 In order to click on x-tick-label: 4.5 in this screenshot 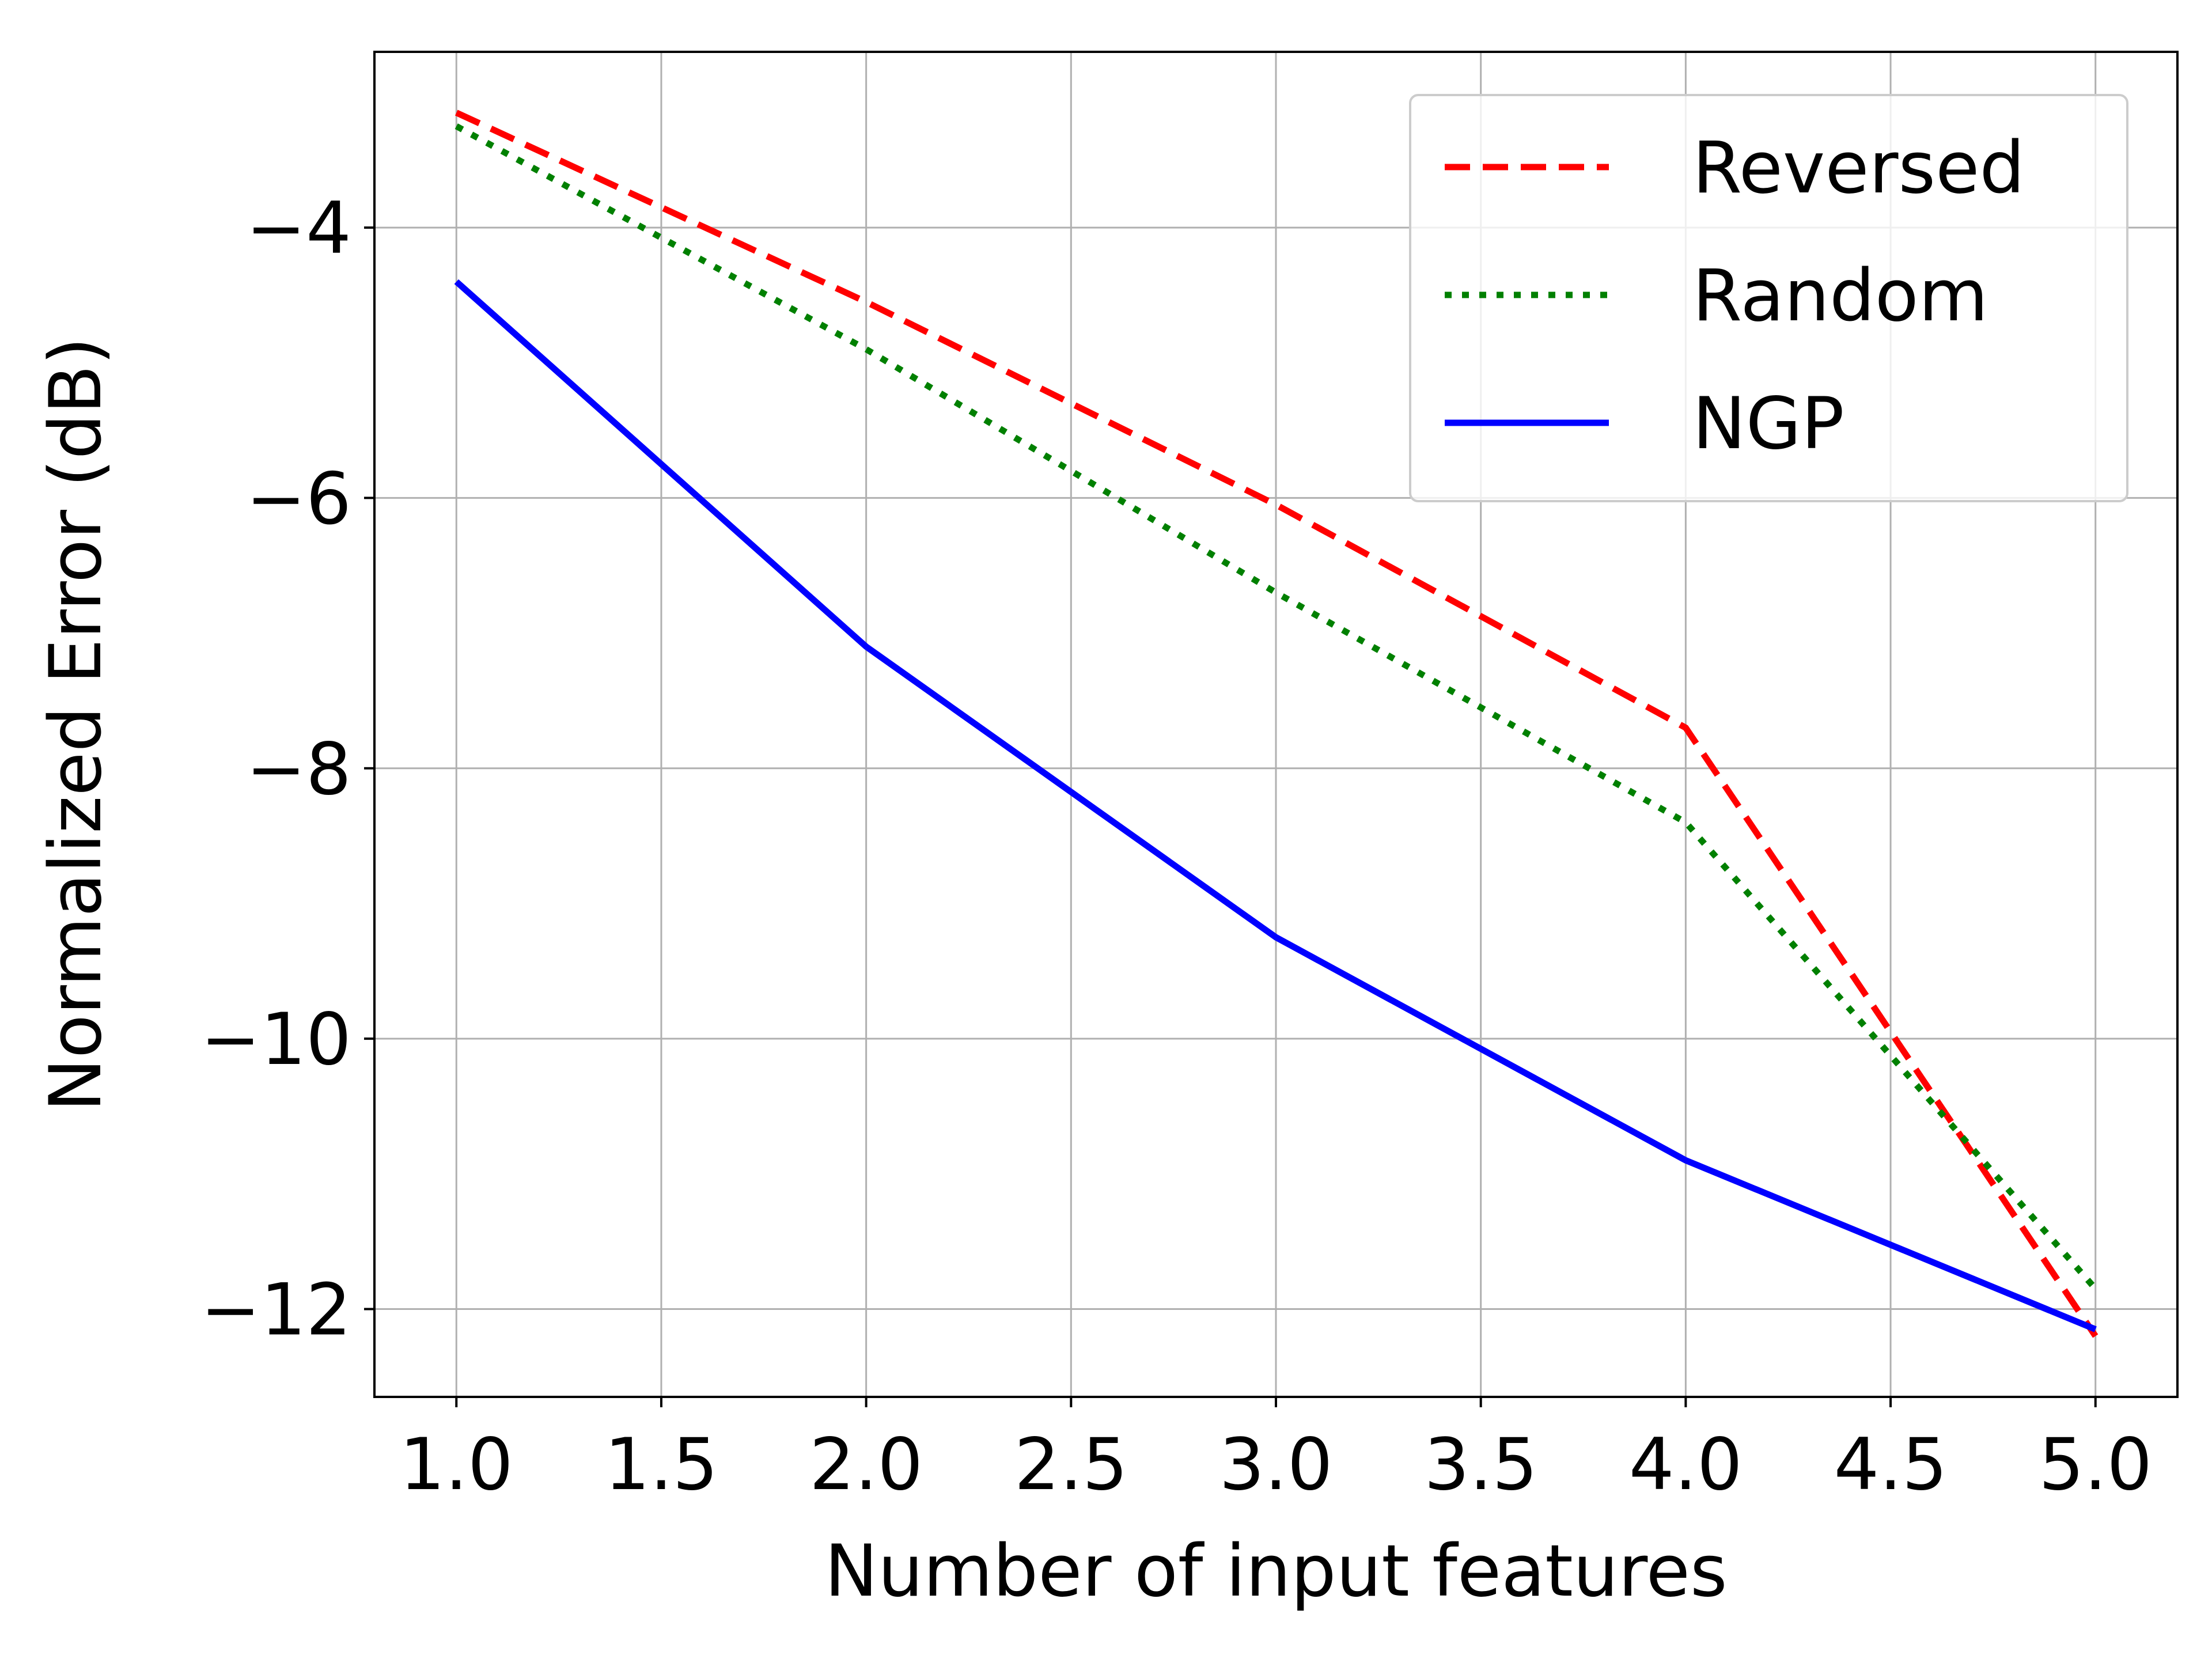, I will do `click(1890, 1464)`.